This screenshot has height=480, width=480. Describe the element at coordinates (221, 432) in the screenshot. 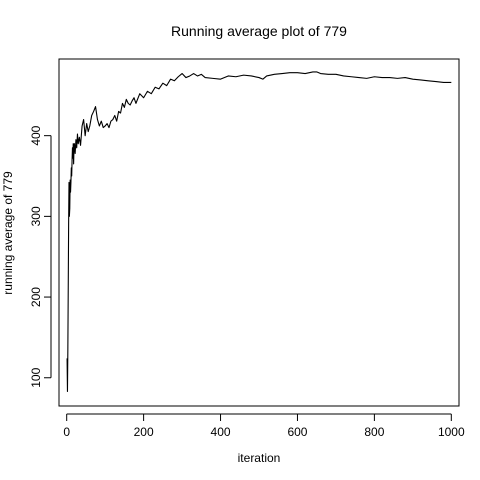

I see `x-tick-label: 400` at that location.